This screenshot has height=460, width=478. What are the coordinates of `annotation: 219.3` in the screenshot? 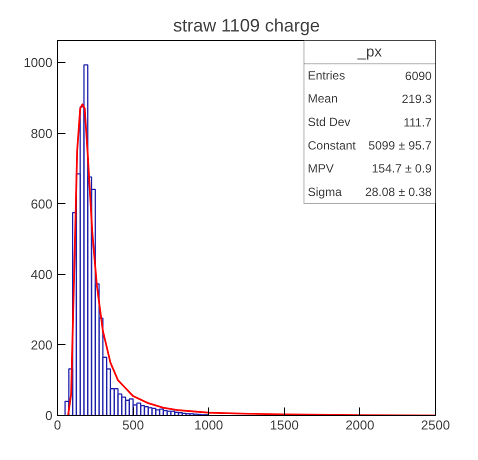 It's located at (417, 99).